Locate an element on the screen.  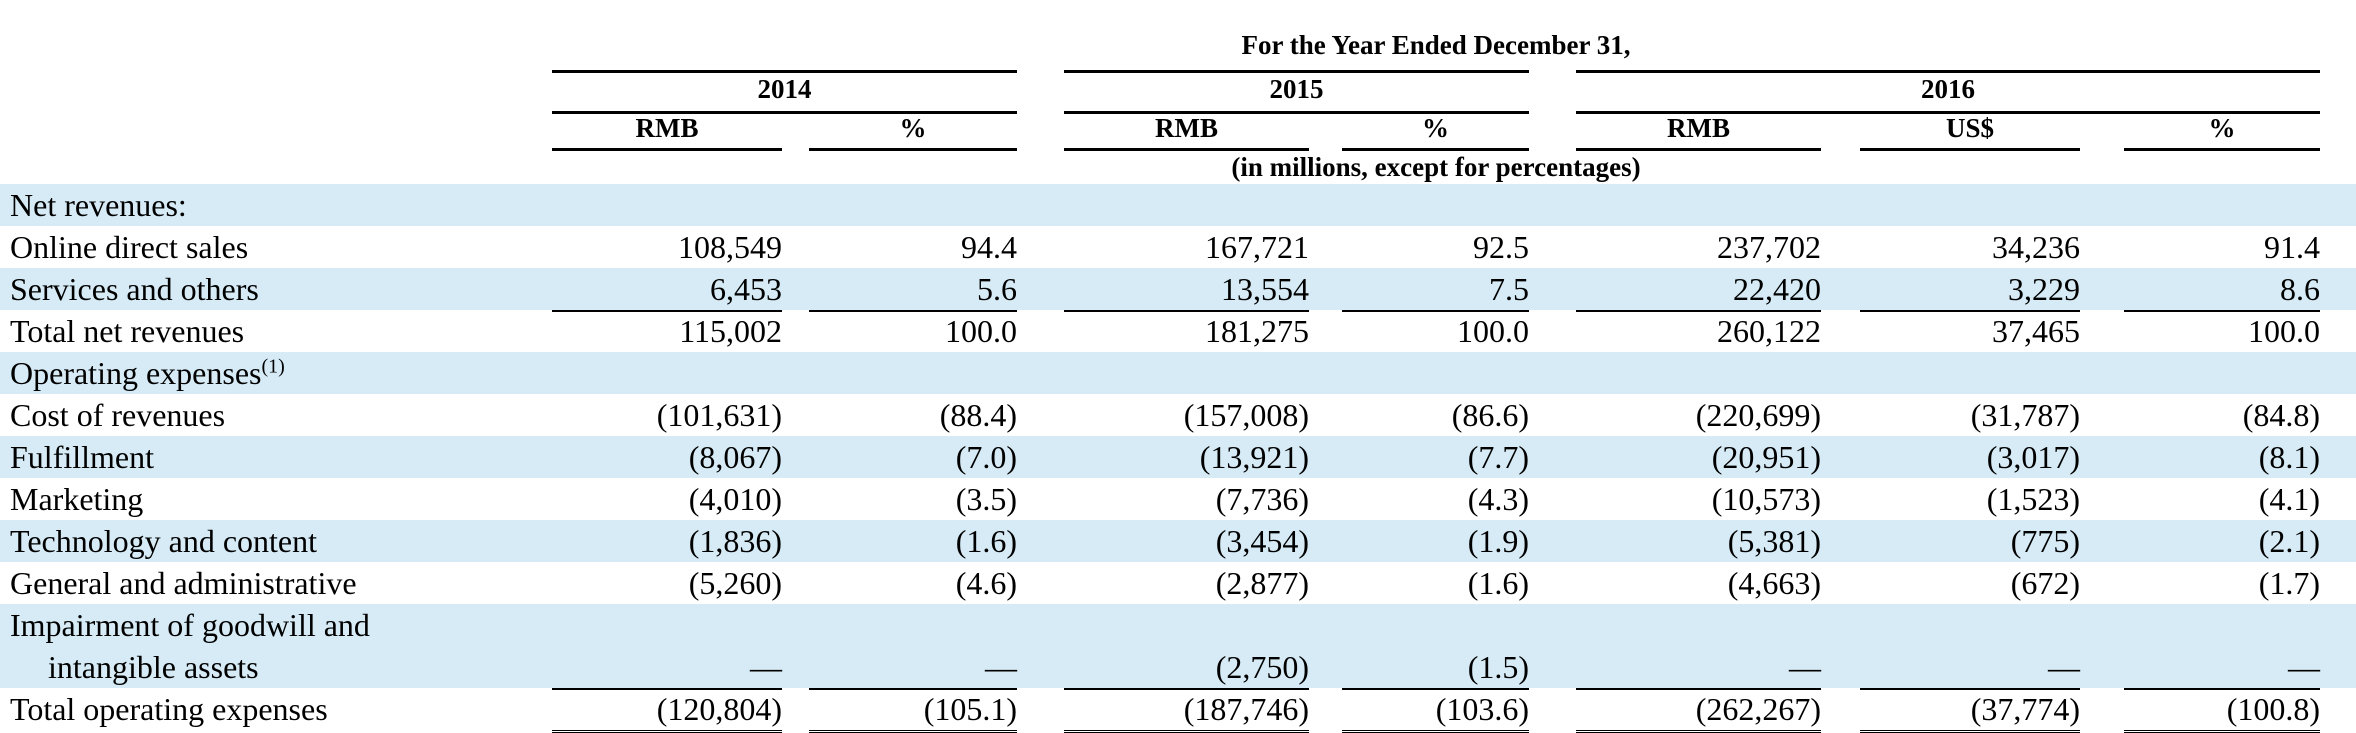
table-cell: (7.0) is located at coordinates (986, 457).